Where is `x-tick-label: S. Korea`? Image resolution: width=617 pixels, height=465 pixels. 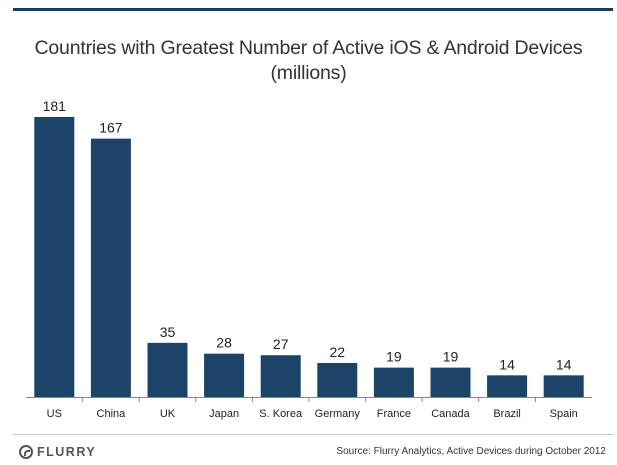
x-tick-label: S. Korea is located at coordinates (281, 414).